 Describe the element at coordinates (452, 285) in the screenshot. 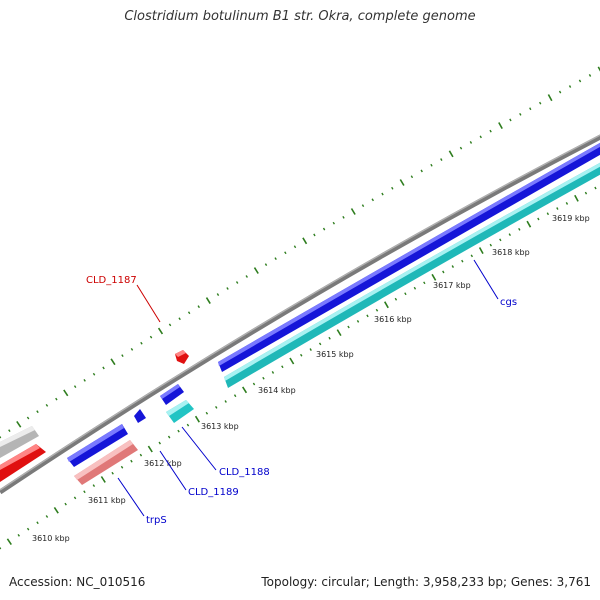

I see `tick-label: 3617 kbp` at that location.